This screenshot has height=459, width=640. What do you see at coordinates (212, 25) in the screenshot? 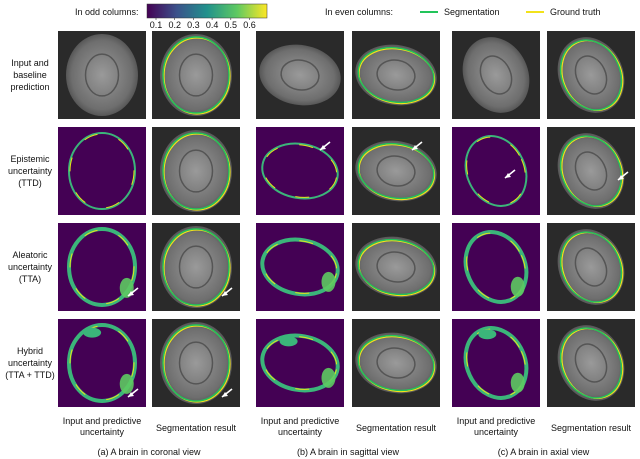
I see `colorbar-tick-label: 0.4` at bounding box center [212, 25].